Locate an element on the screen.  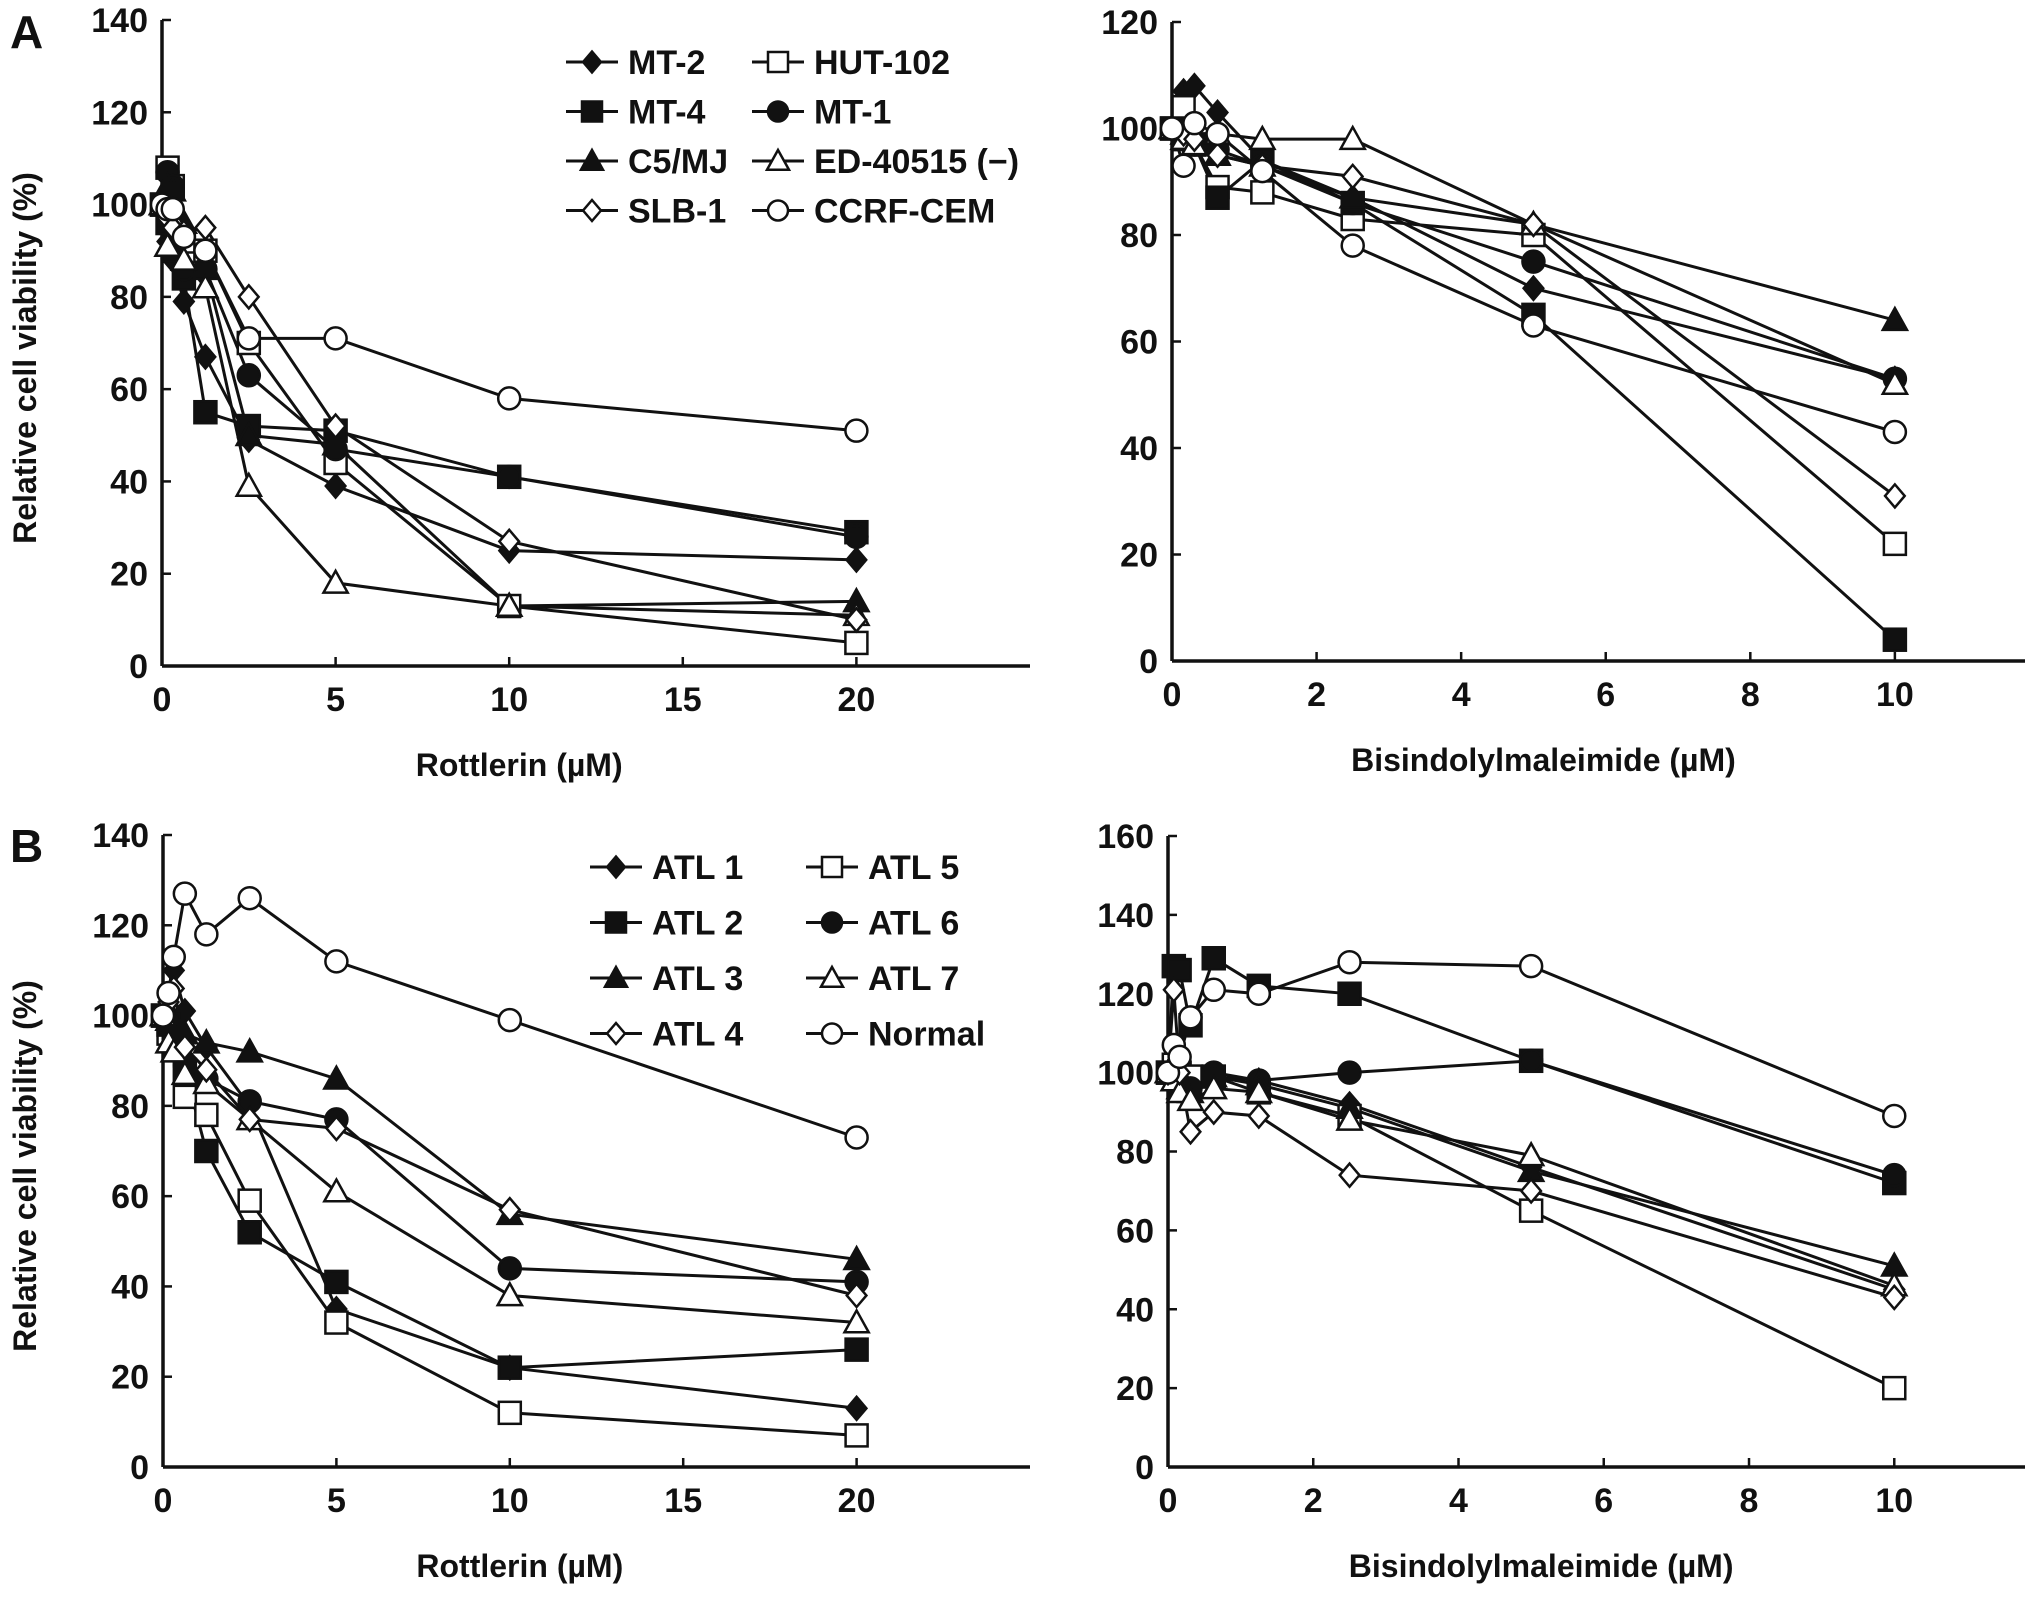
legend-label: ATL 4 is located at coordinates (697, 1035).